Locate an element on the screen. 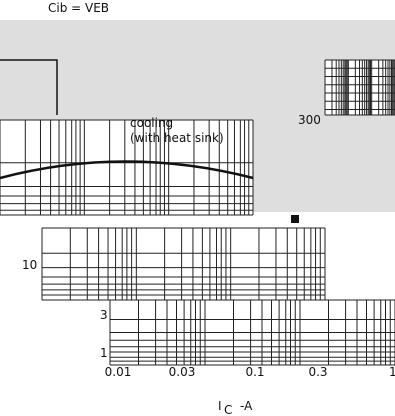 The width and height of the screenshot is (395, 416). curve is located at coordinates (127, 170).